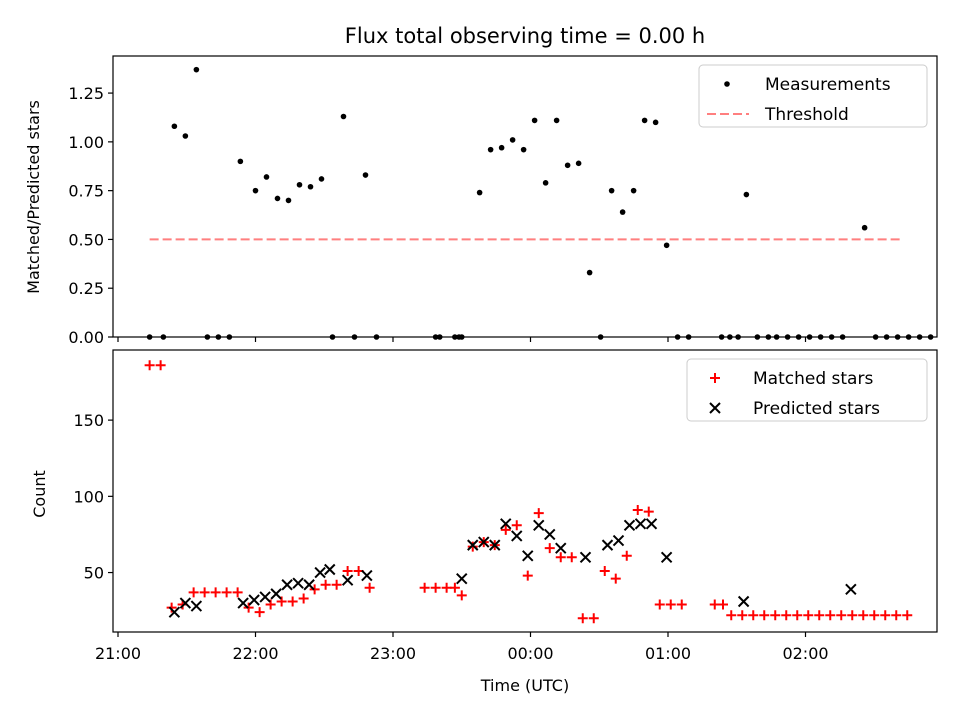  I want to click on bottom-y-axis-label: Count, so click(39, 494).